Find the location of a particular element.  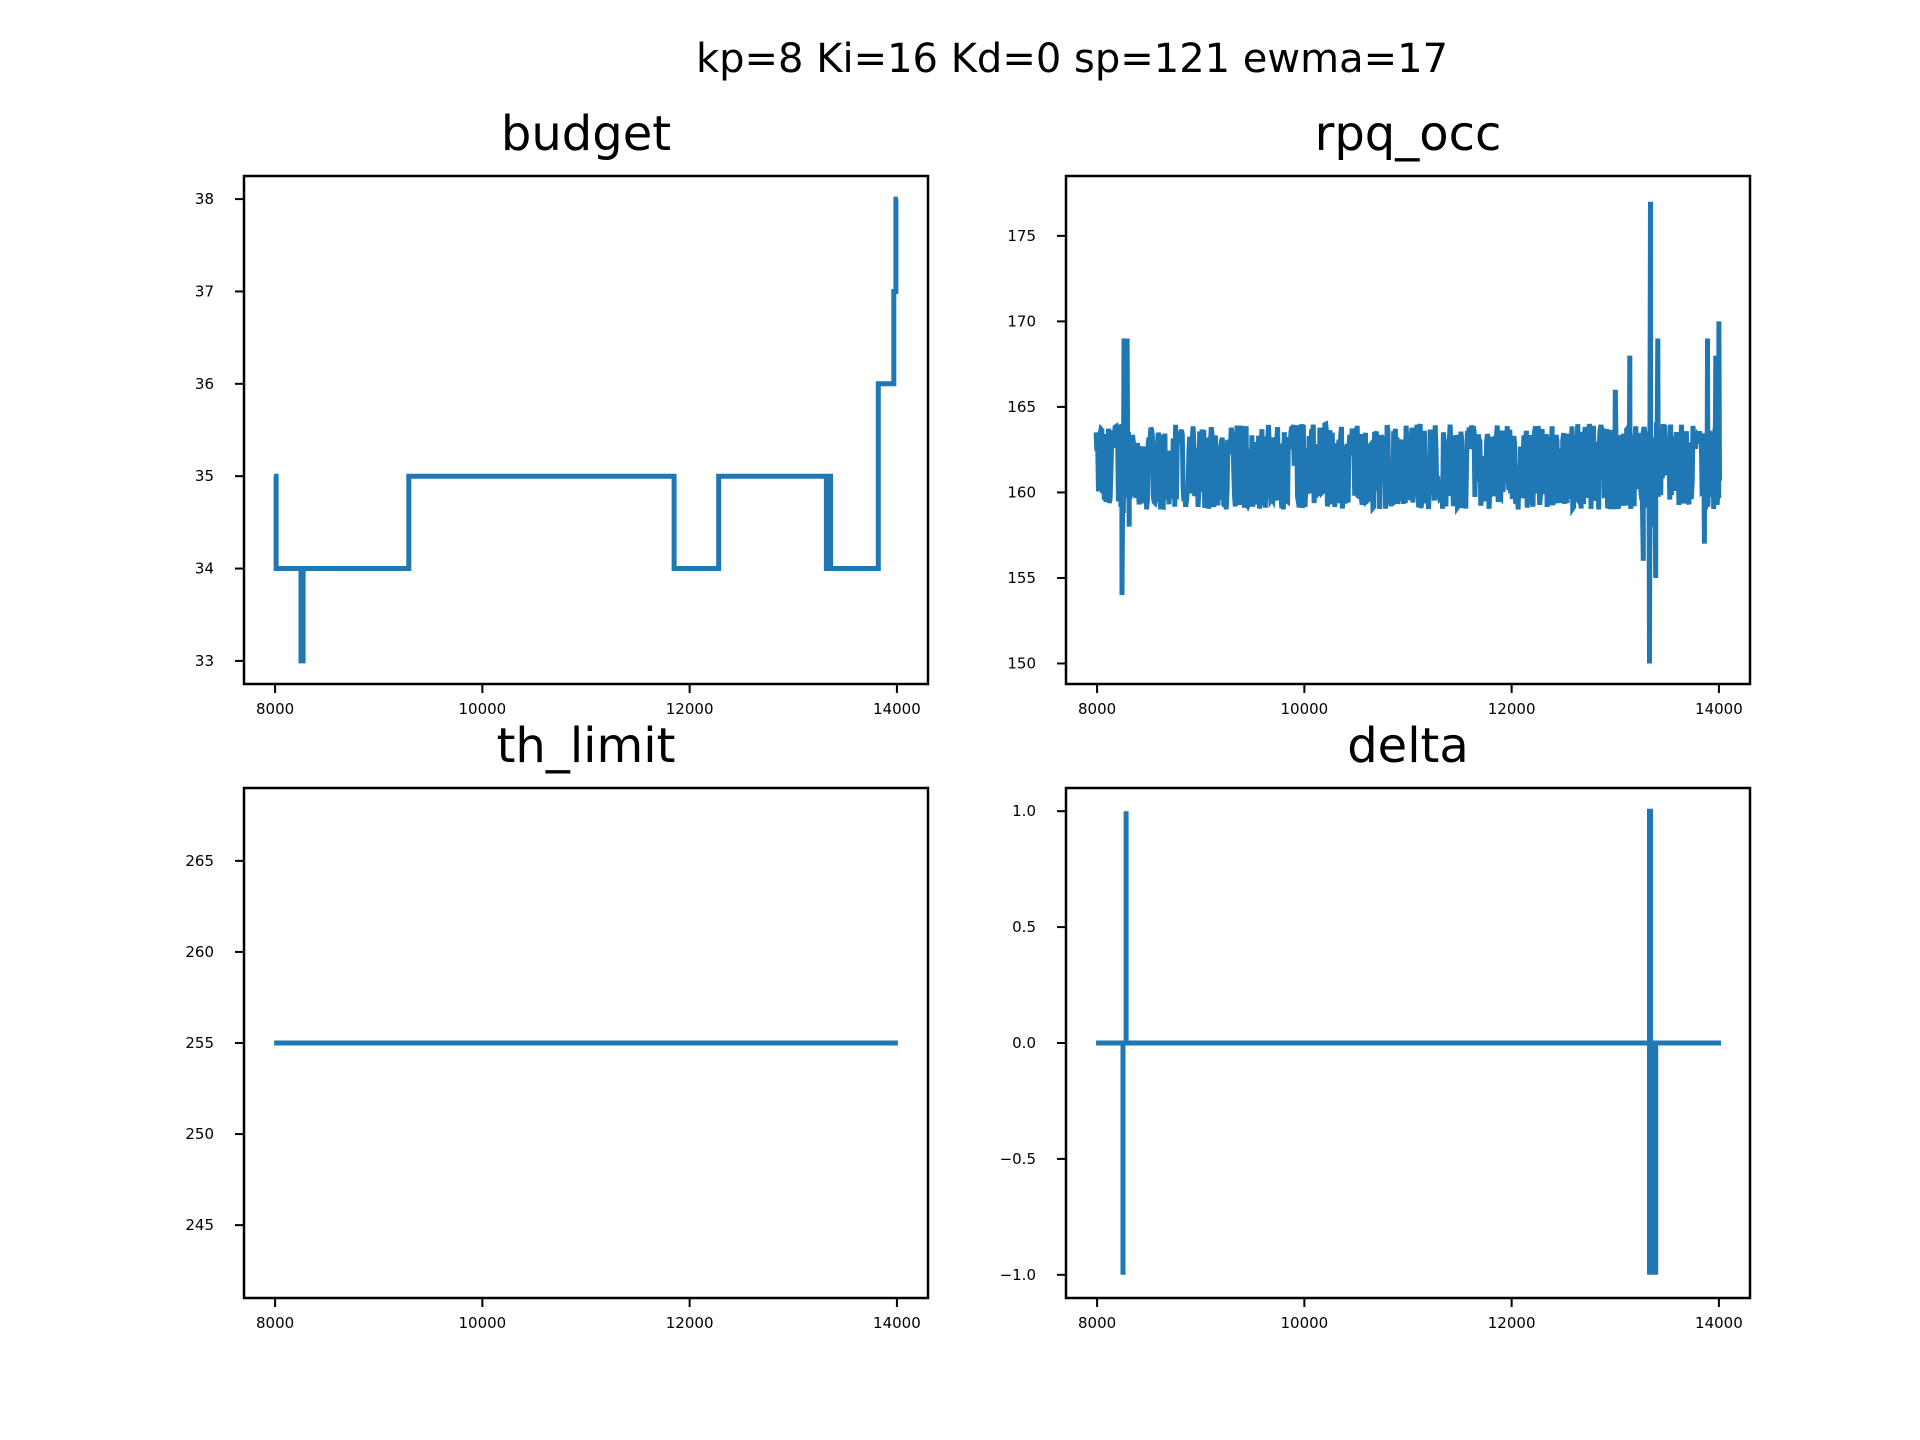

figure-suptitle: kp=8 Ki=16 Kd=0 sp=121 ewma=17 is located at coordinates (1072, 59).